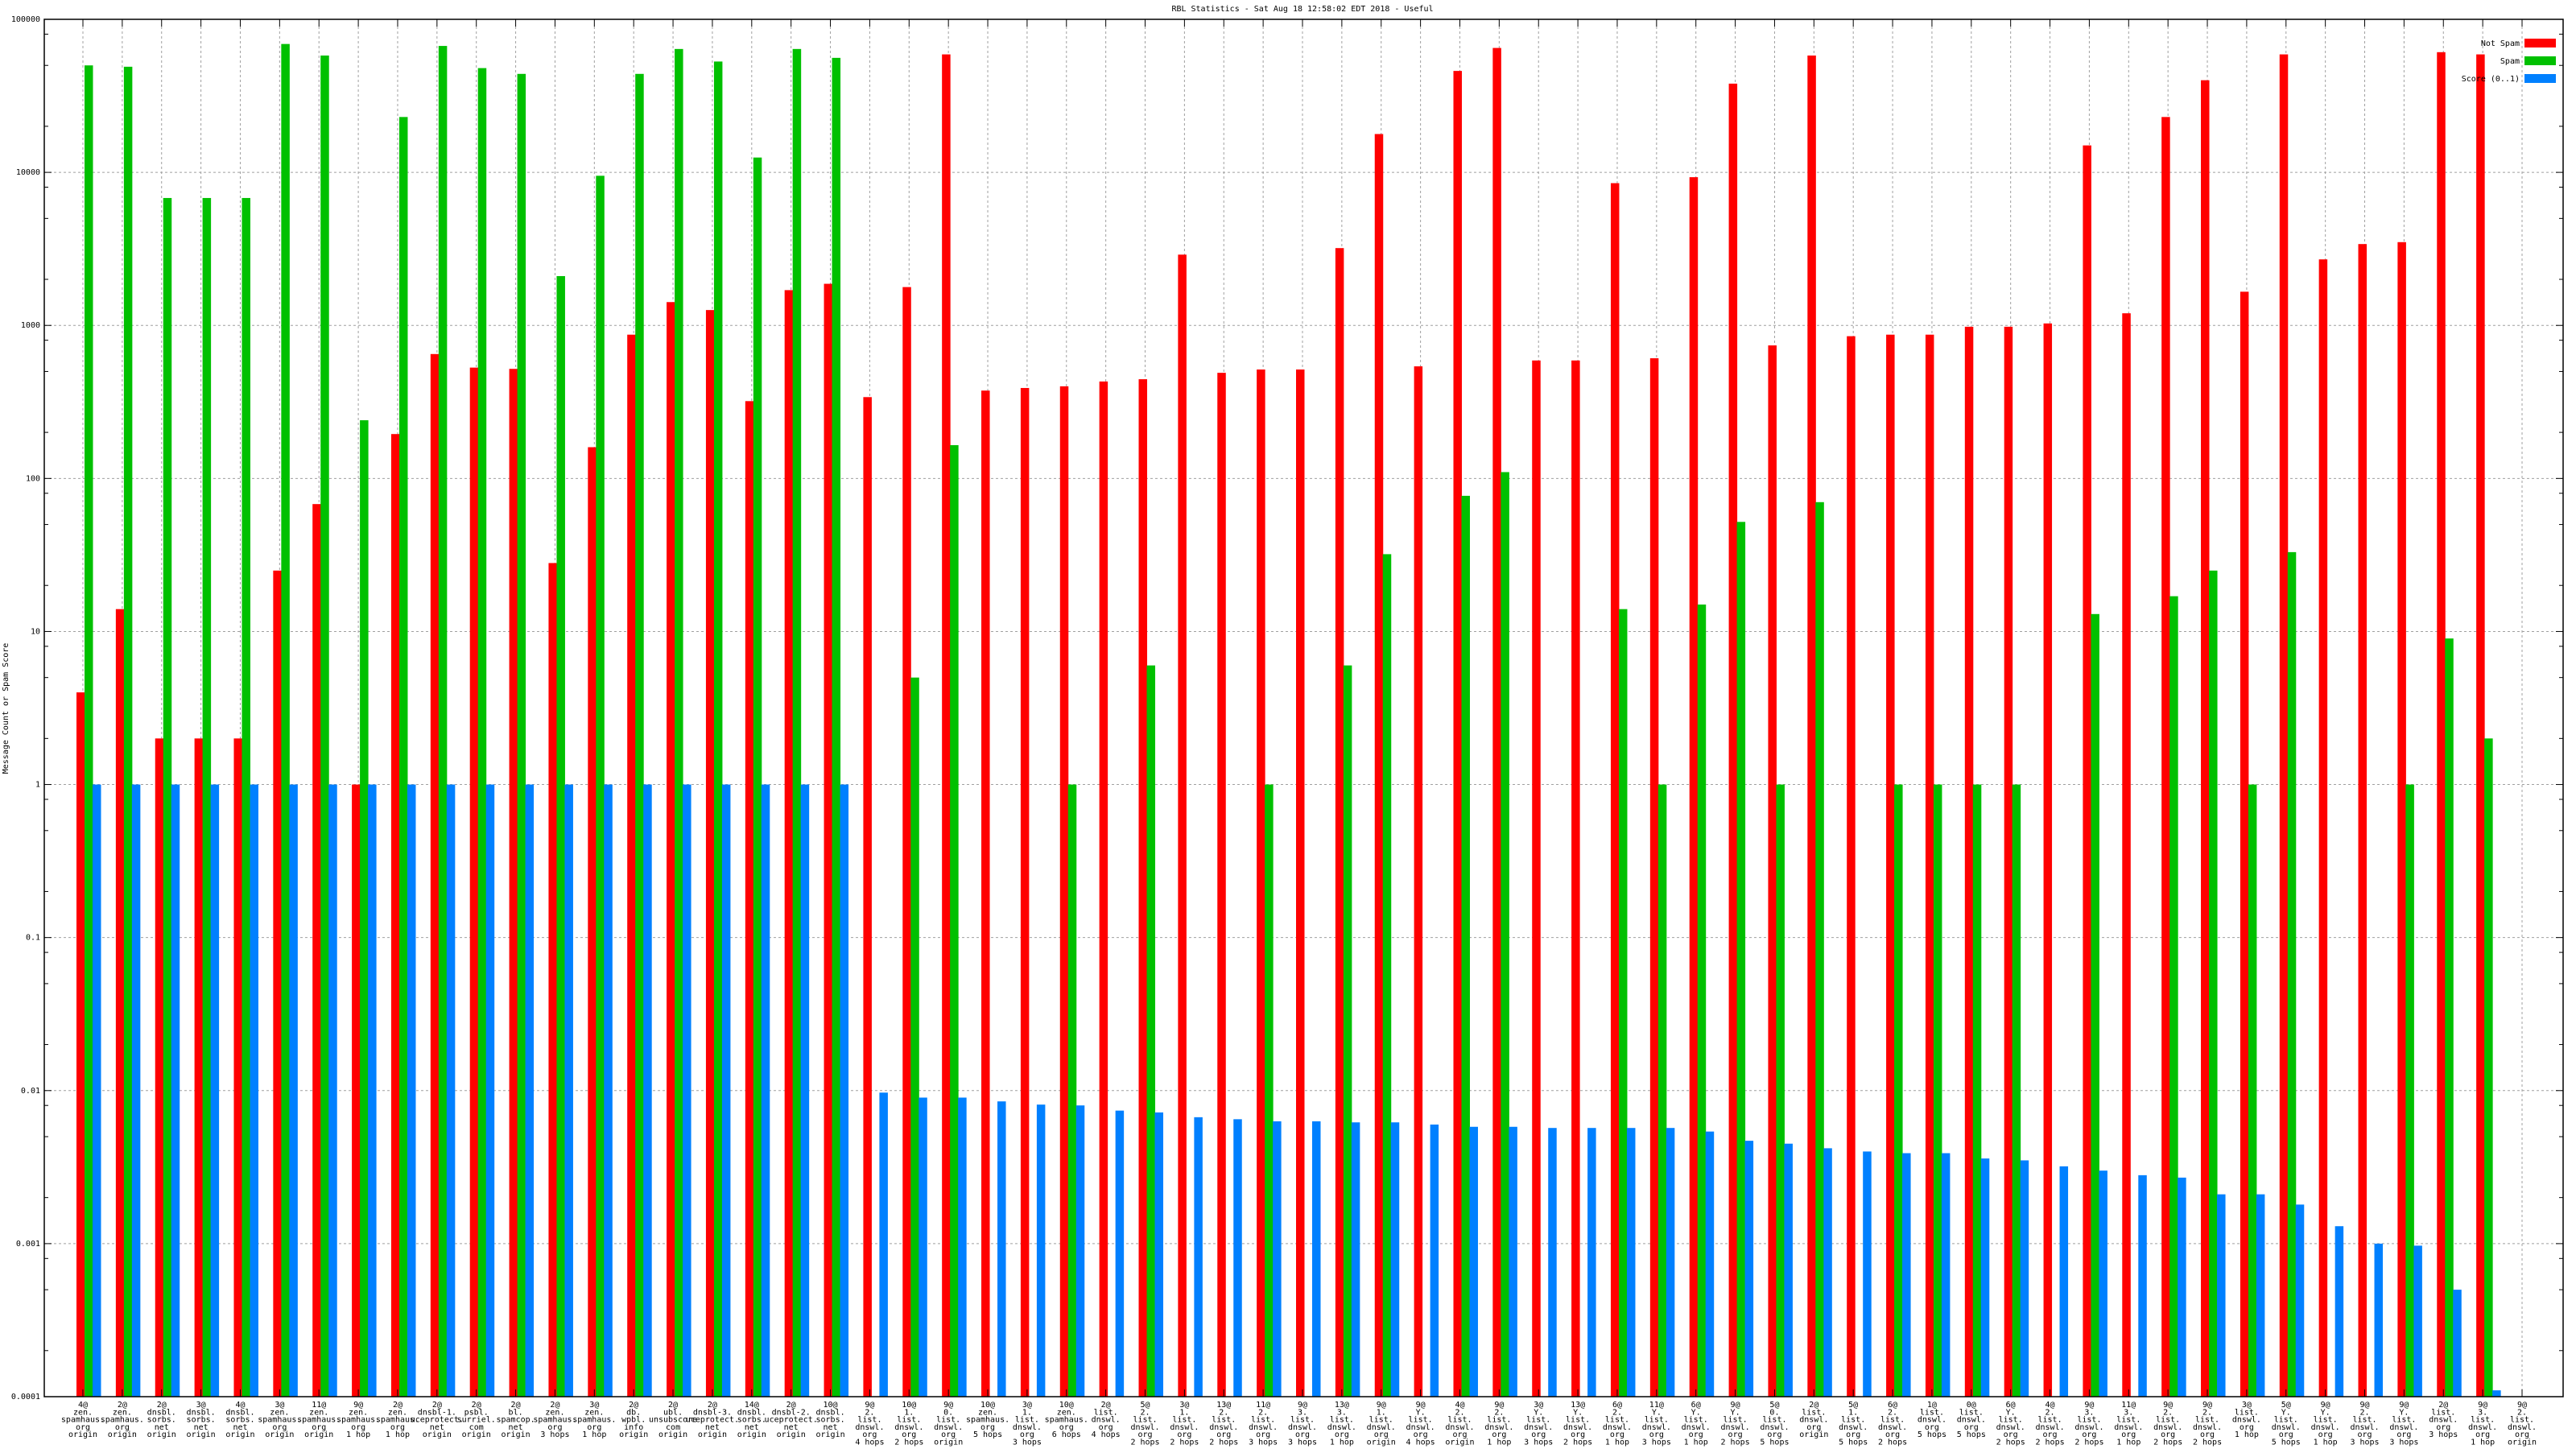 This screenshot has height=1449, width=2576. Describe the element at coordinates (476, 1420) in the screenshot. I see `x-tick-label: surriel.` at that location.